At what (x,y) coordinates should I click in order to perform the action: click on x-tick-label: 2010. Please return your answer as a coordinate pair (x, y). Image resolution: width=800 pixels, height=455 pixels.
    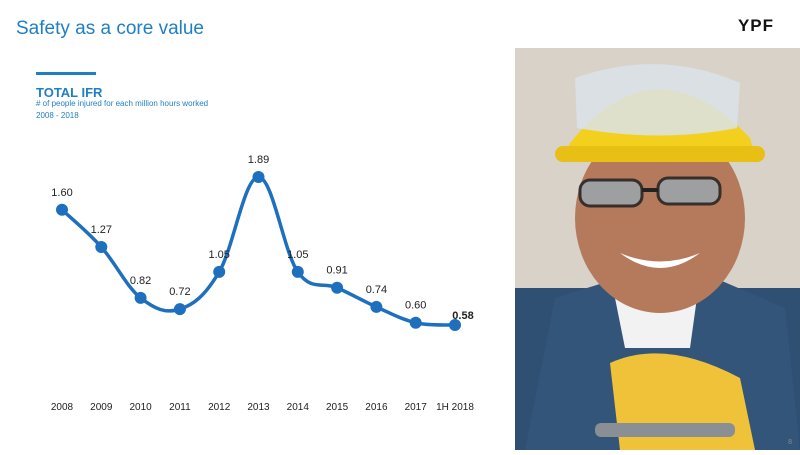
    Looking at the image, I should click on (140, 407).